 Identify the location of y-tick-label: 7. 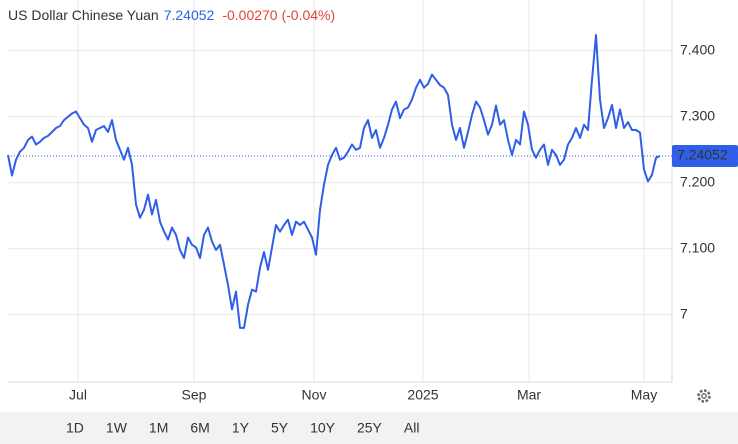
(684, 313).